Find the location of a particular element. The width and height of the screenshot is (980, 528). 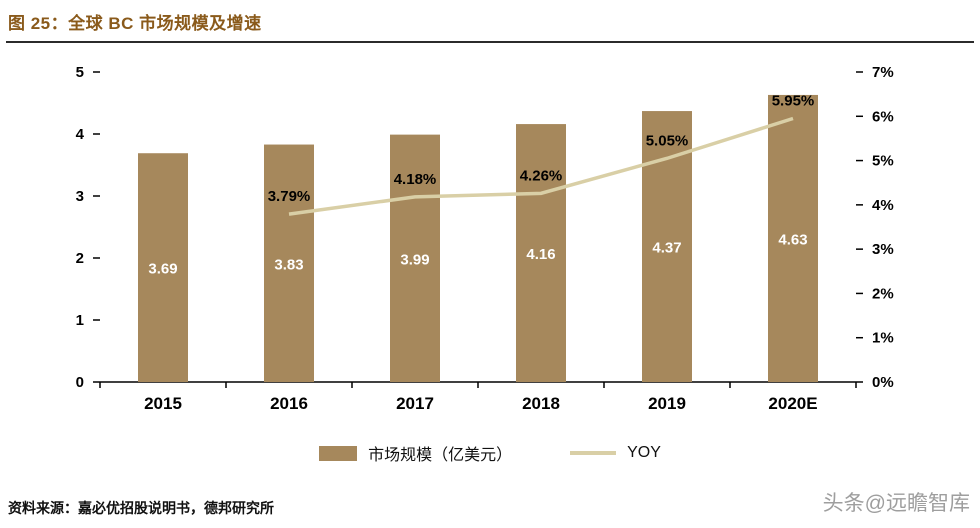

bar-value-label: 4.16 is located at coordinates (540, 254).